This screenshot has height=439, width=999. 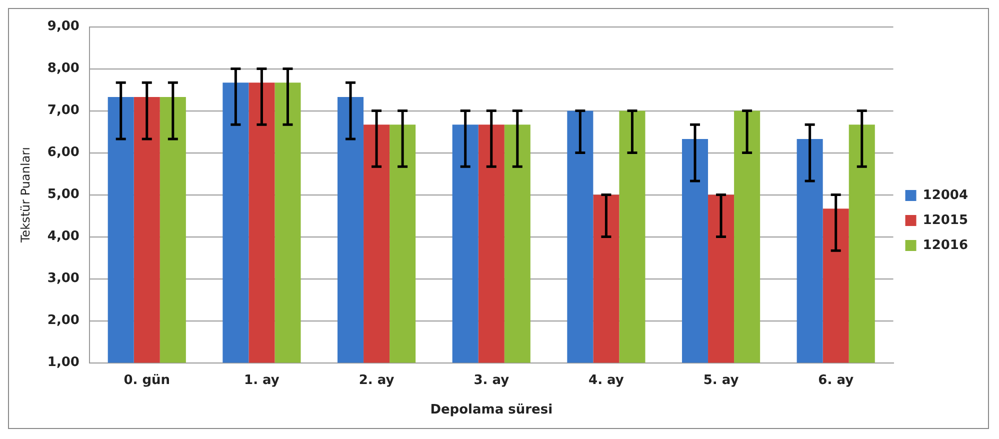 I want to click on y-tick-label: 1,00, so click(x=63, y=362).